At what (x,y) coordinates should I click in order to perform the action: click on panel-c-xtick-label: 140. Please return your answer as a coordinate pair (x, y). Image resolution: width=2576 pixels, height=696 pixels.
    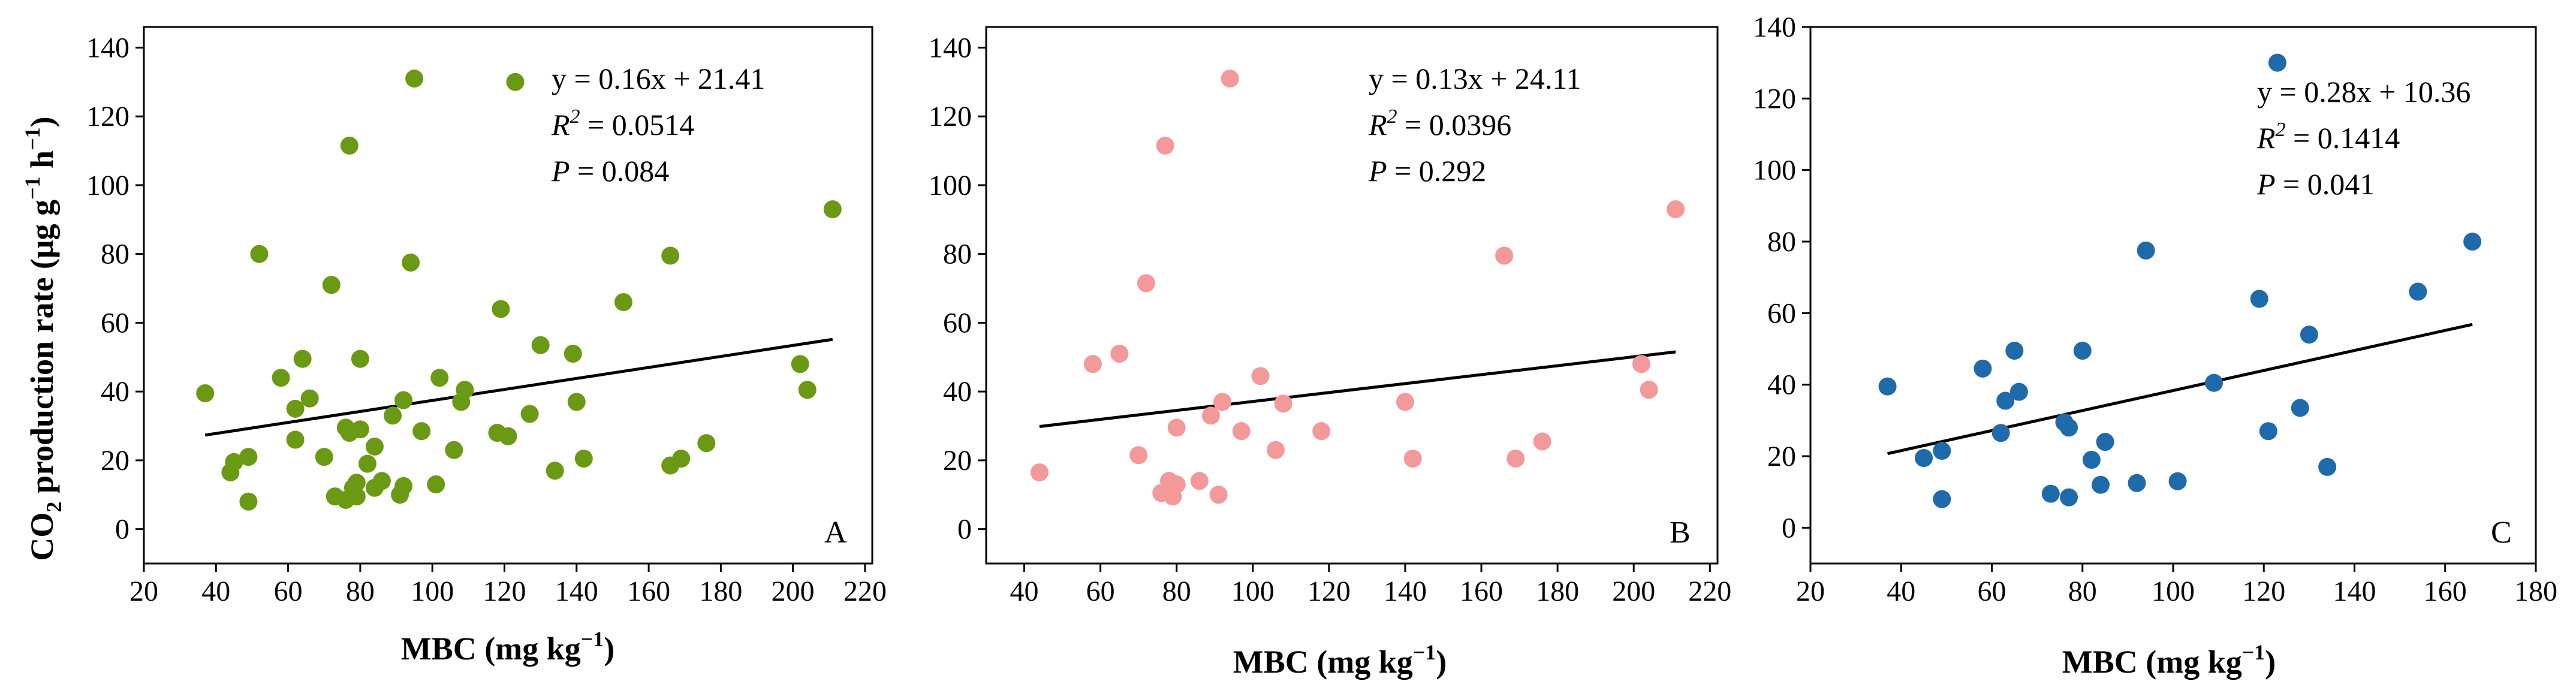
    Looking at the image, I should click on (2354, 591).